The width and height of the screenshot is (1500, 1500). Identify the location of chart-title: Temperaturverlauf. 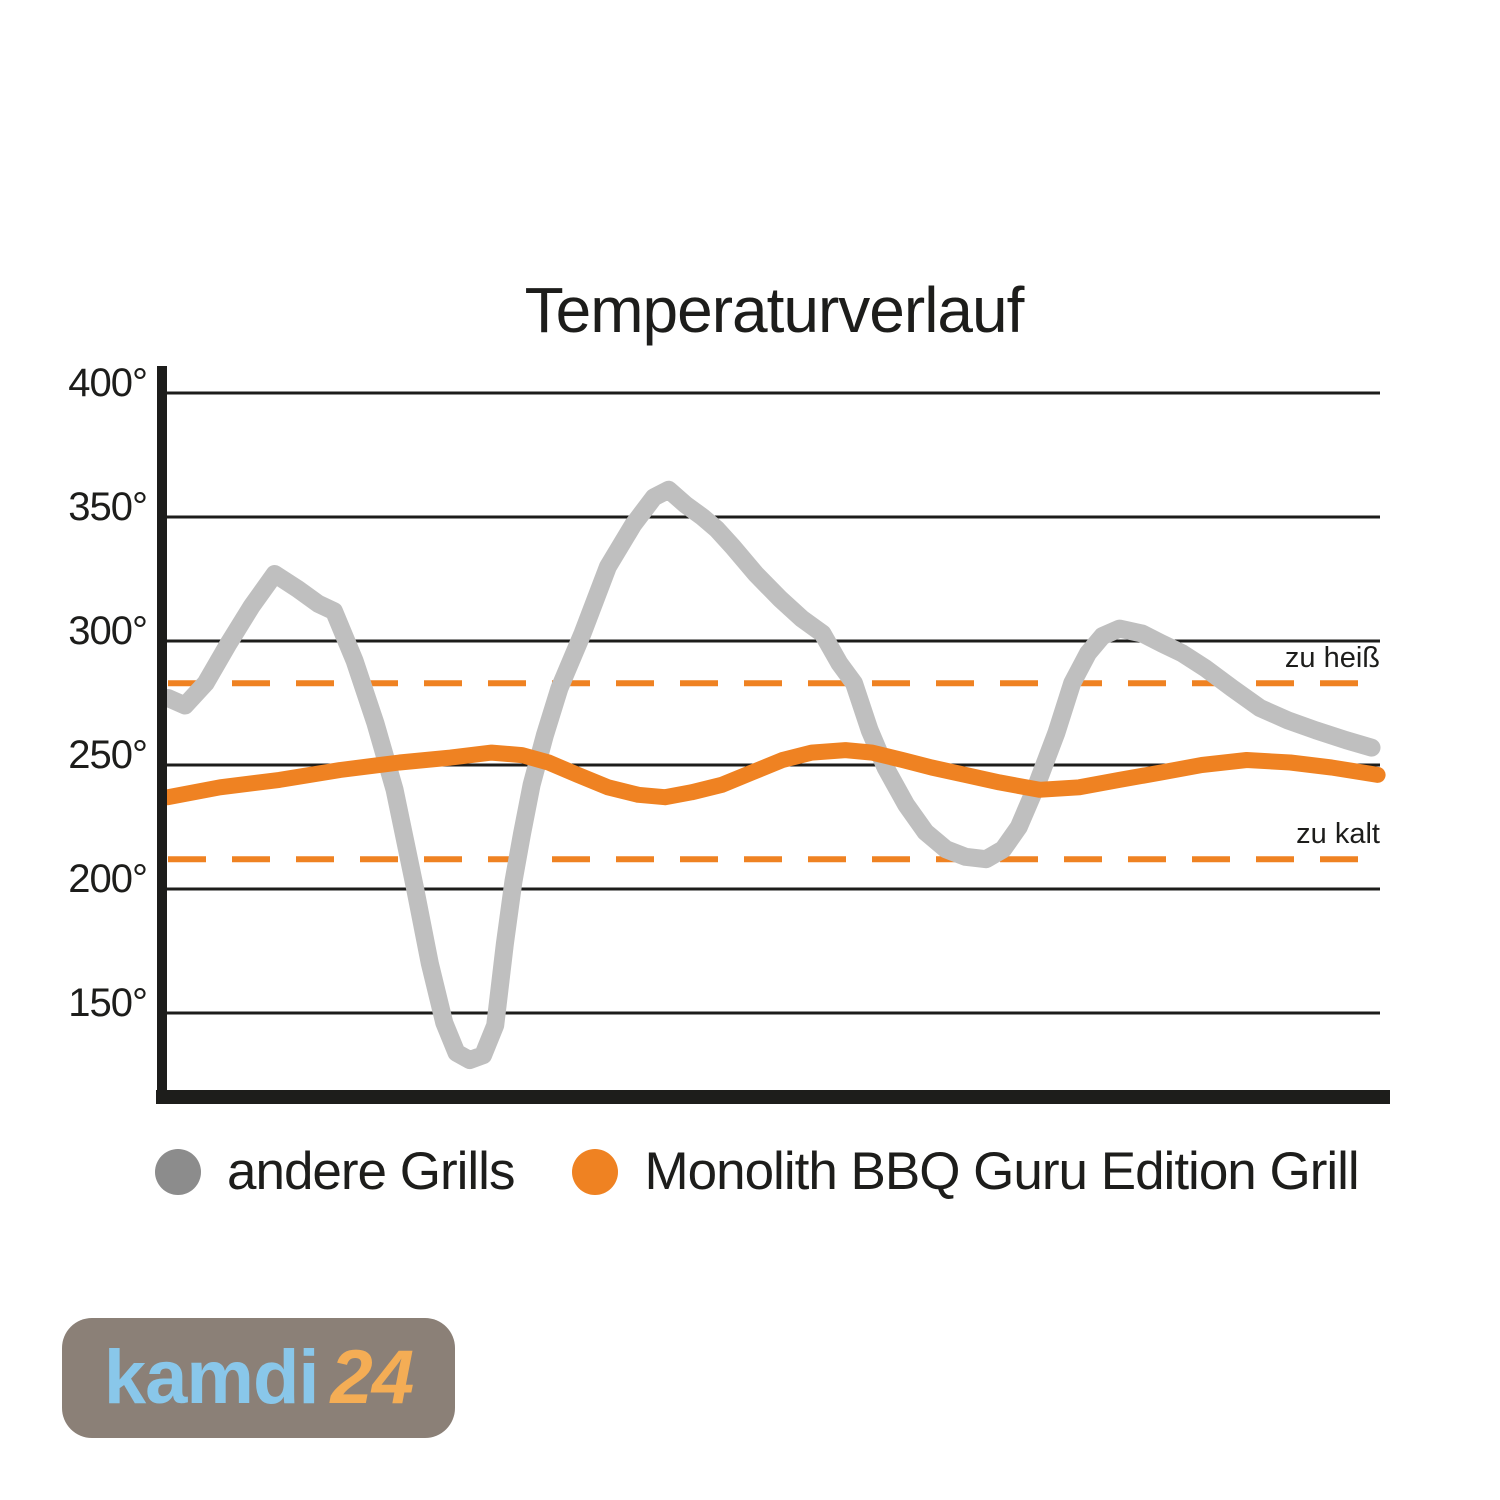
(774, 310).